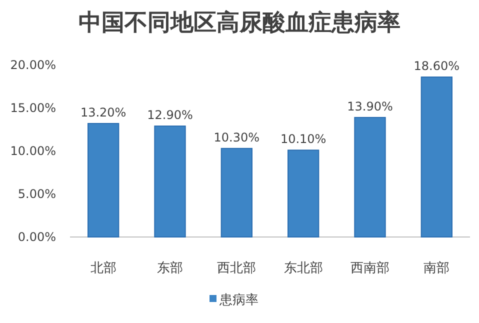 Image resolution: width=479 pixels, height=323 pixels. I want to click on x-tick-label: 南部, so click(437, 268).